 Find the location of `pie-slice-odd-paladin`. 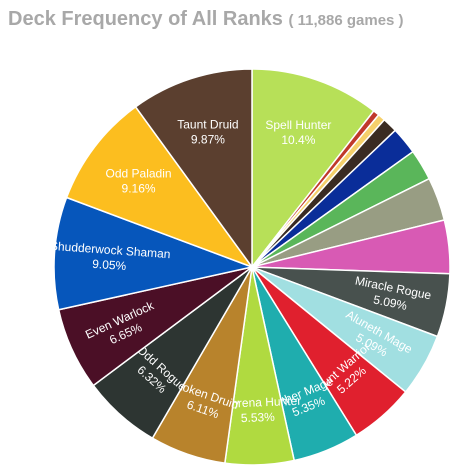

pie-slice-odd-paladin is located at coordinates (159, 187).